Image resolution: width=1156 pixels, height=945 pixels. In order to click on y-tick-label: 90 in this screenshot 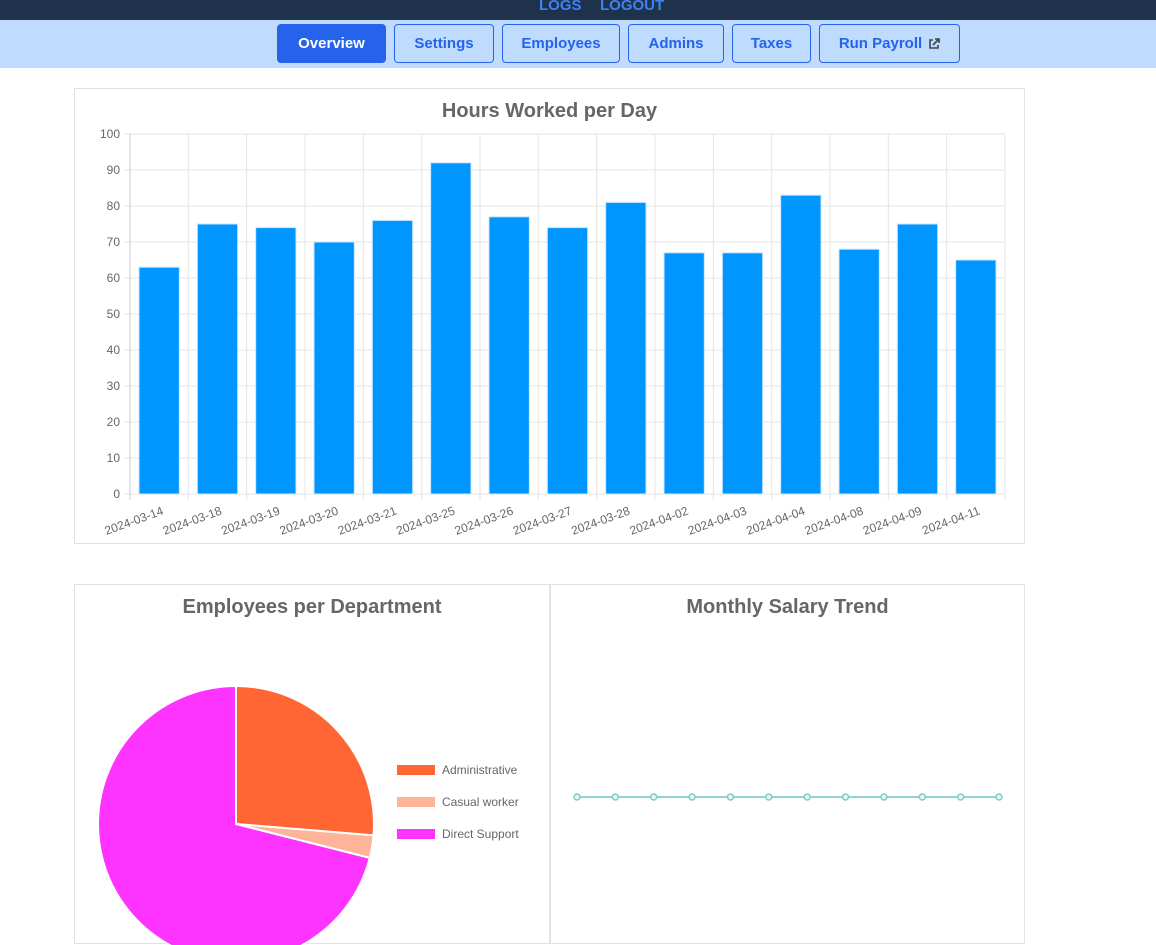, I will do `click(114, 170)`.